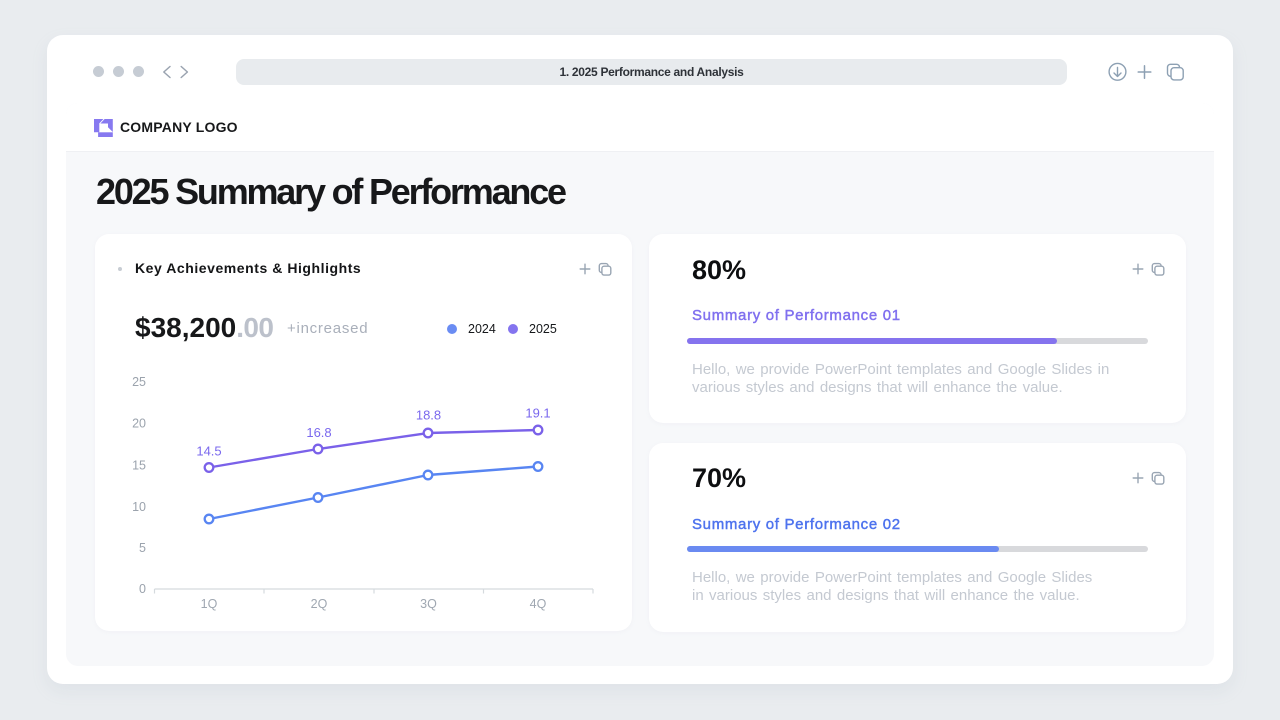 Image resolution: width=1280 pixels, height=720 pixels. What do you see at coordinates (139, 507) in the screenshot?
I see `svg-text: 10` at bounding box center [139, 507].